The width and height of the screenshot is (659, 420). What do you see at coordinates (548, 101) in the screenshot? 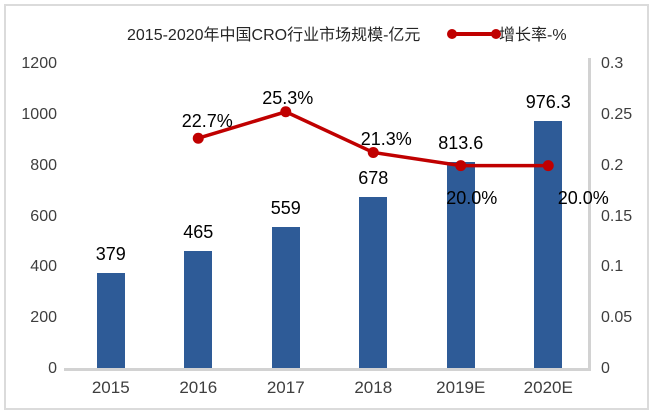
I see `bar-value-label: 976.3` at bounding box center [548, 101].